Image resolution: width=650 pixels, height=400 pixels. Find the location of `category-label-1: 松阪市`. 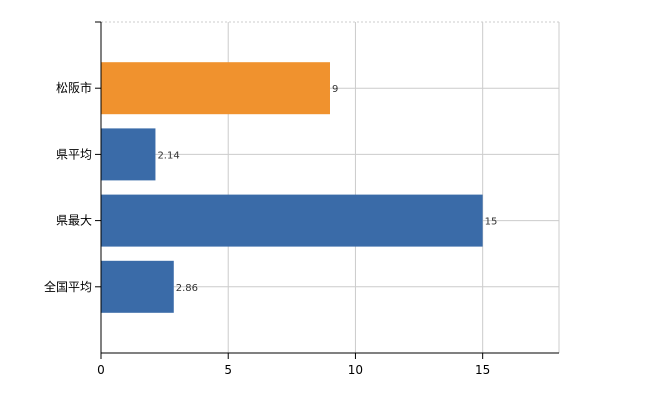

category-label-1: 松阪市 is located at coordinates (74, 87).